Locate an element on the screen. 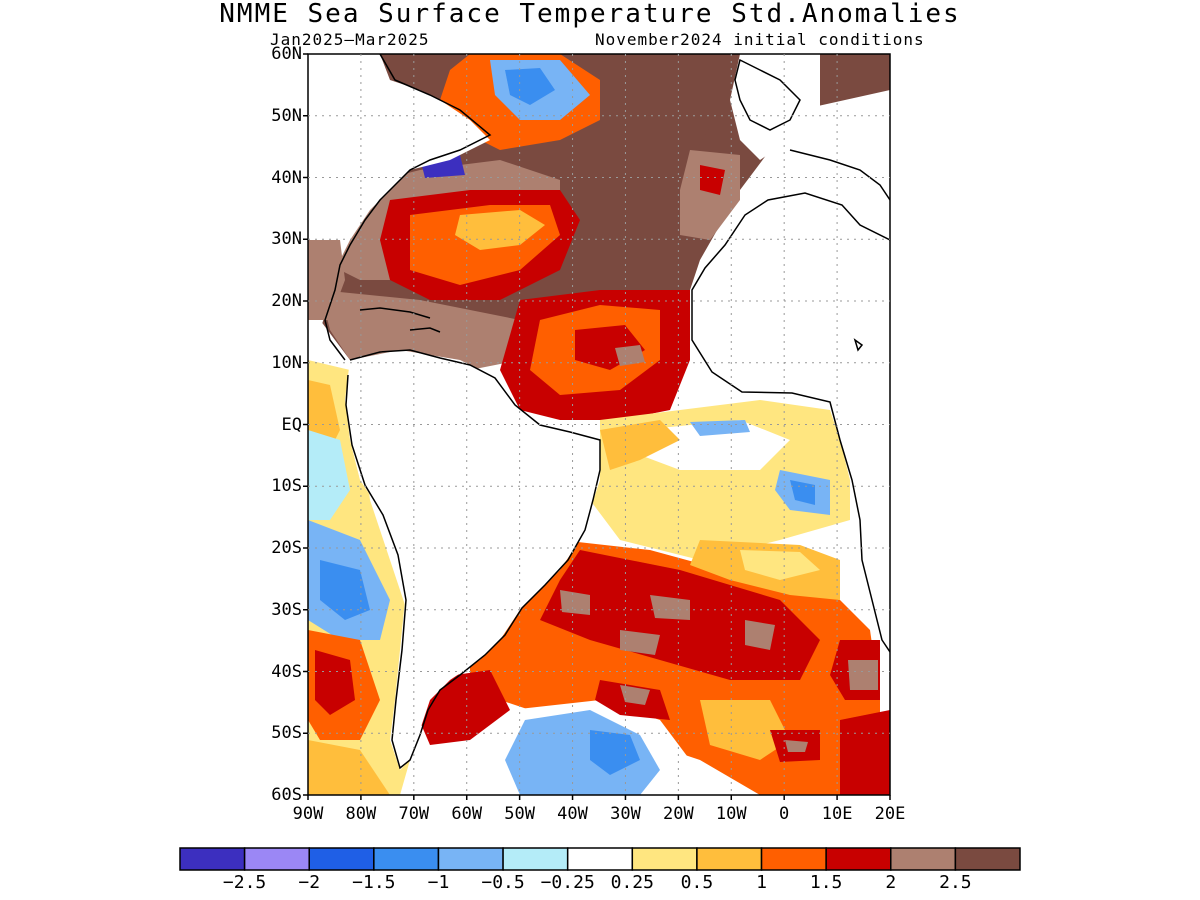  lon-label: 40W is located at coordinates (572, 814).